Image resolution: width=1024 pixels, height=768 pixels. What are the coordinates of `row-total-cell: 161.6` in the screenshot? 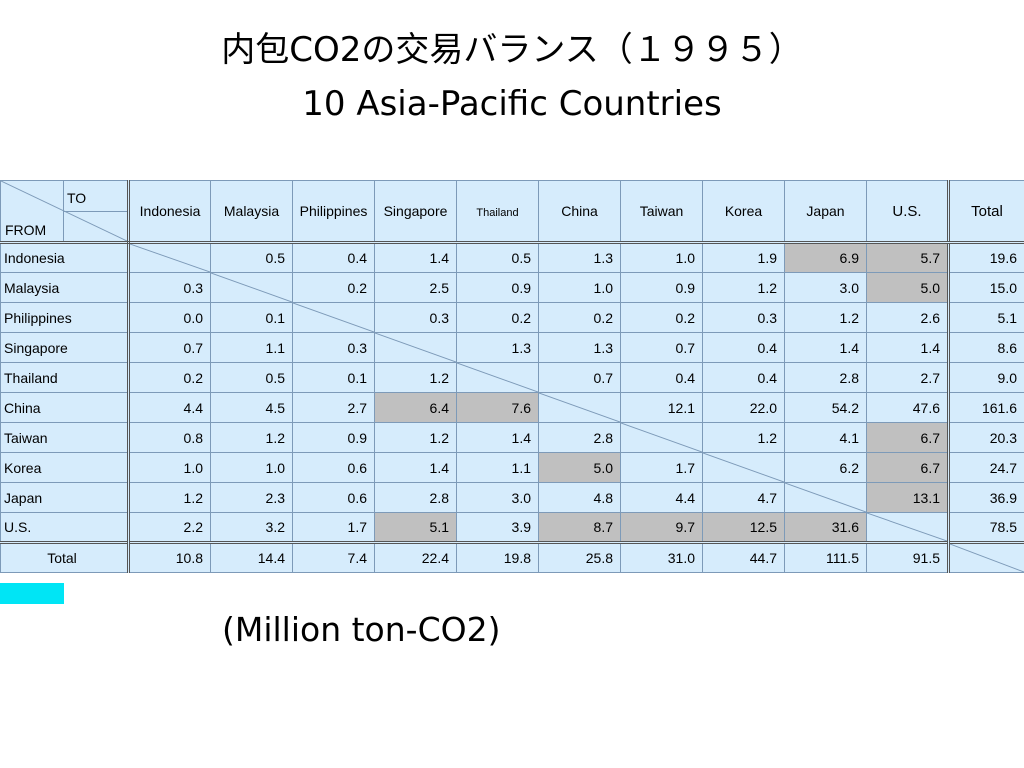 It's located at (985, 407).